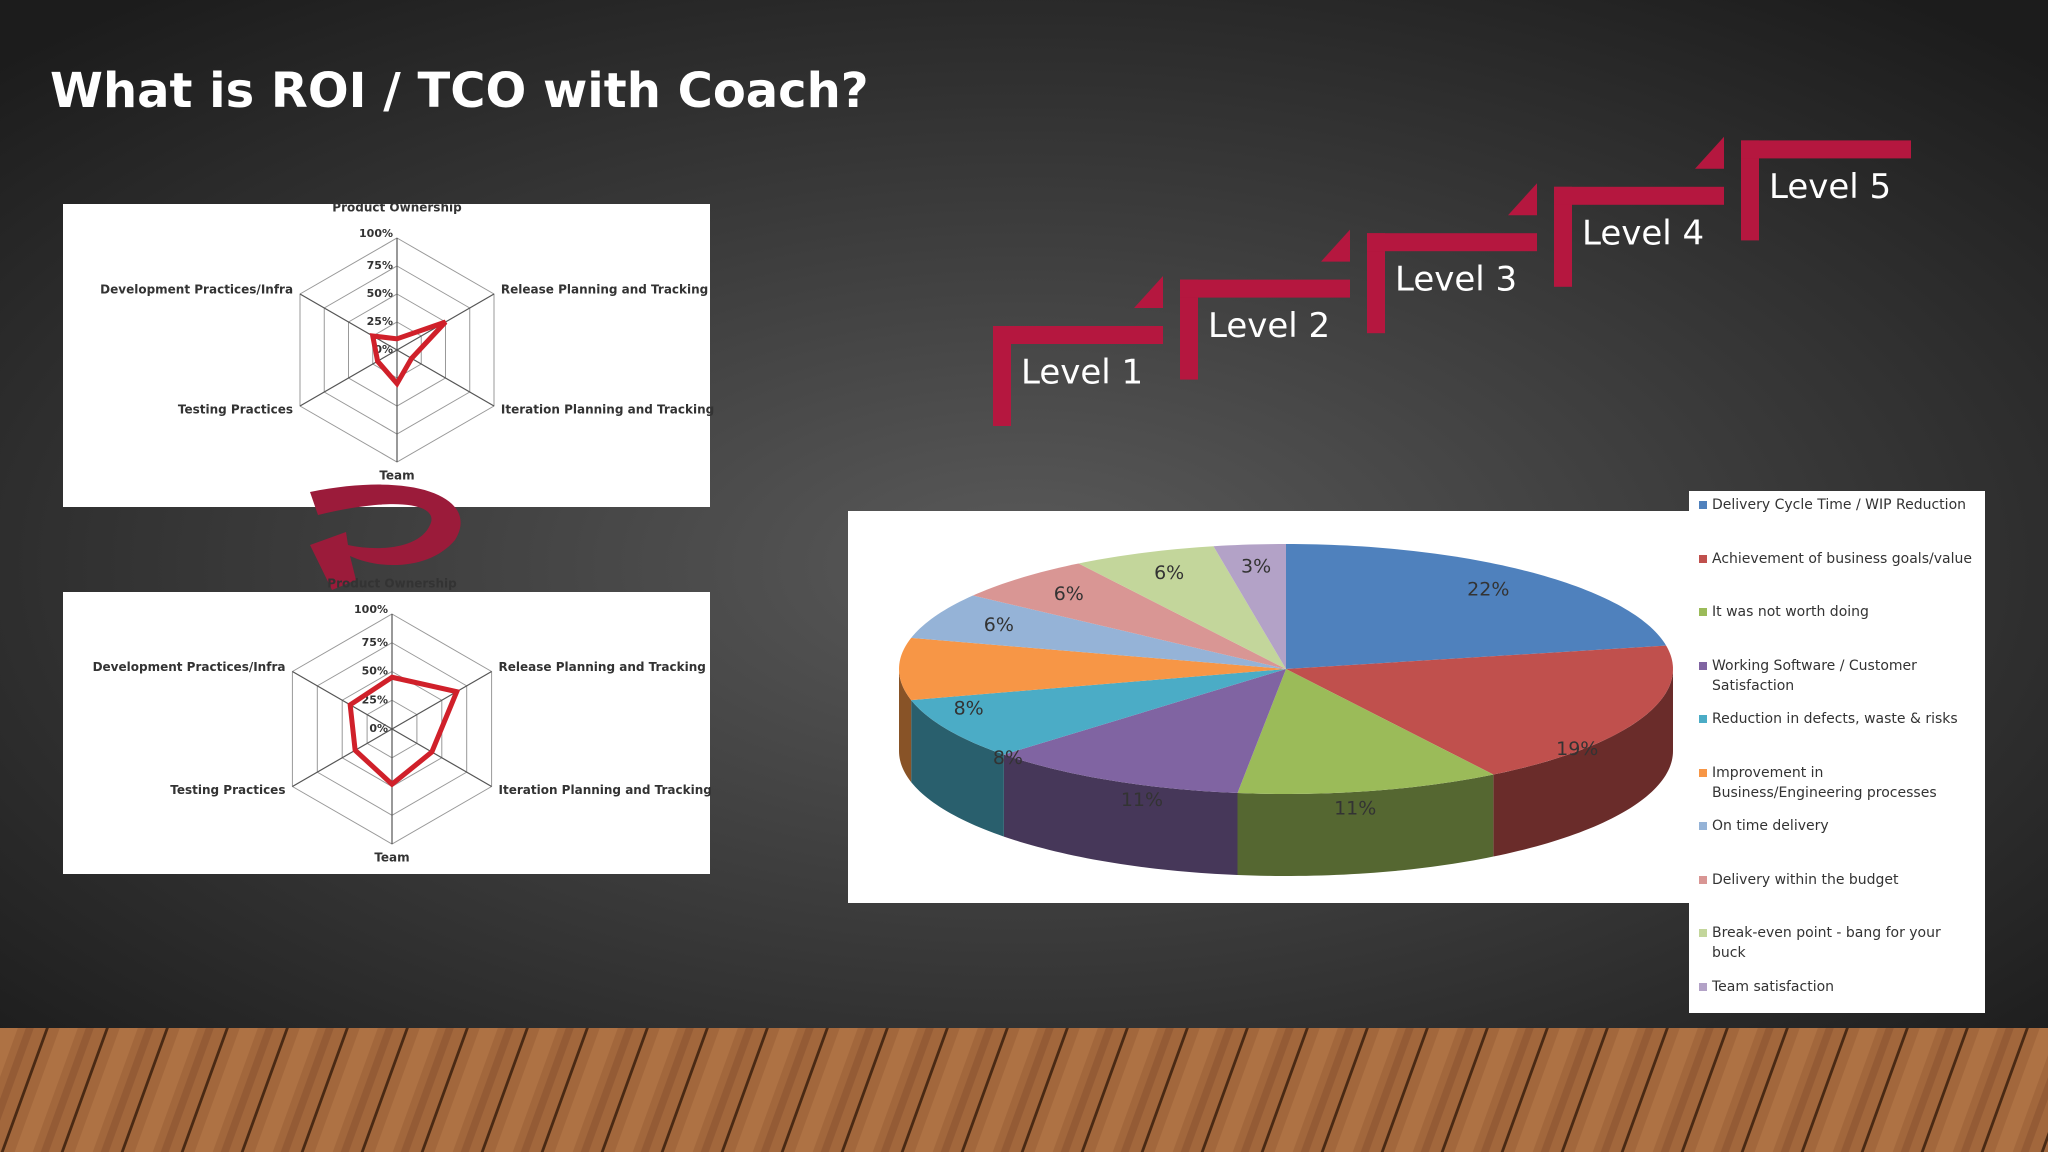  Describe the element at coordinates (196, 290) in the screenshot. I see `axis-label: Development Practices/Infra` at that location.